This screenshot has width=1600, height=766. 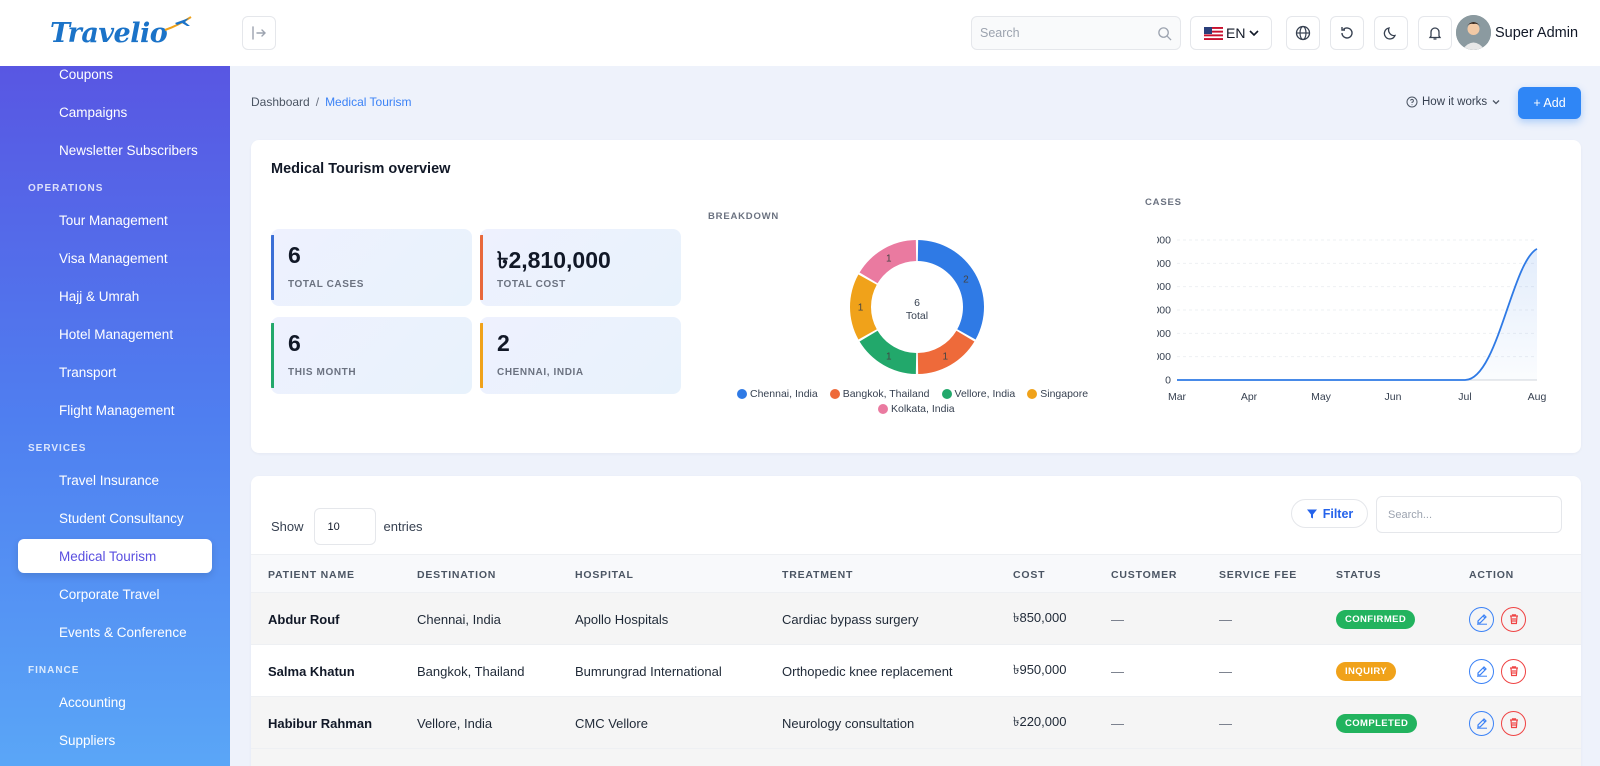 I want to click on sidebar-item-events-conference: Events & Conference, so click(x=115, y=632).